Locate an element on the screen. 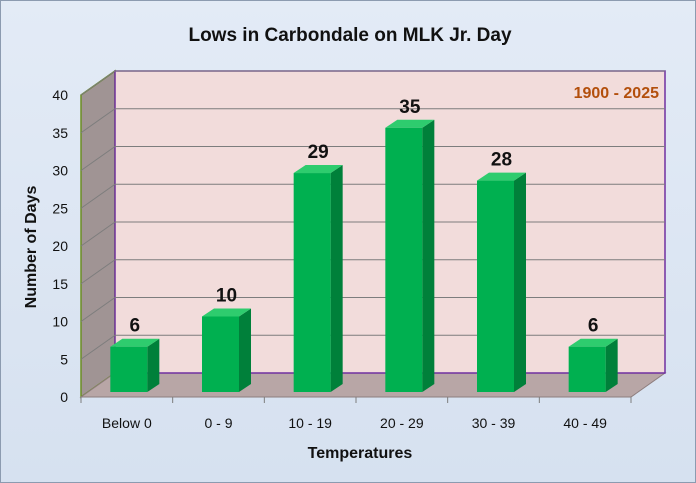 Image resolution: width=696 pixels, height=483 pixels. y-tick-label: 40 is located at coordinates (60, 95).